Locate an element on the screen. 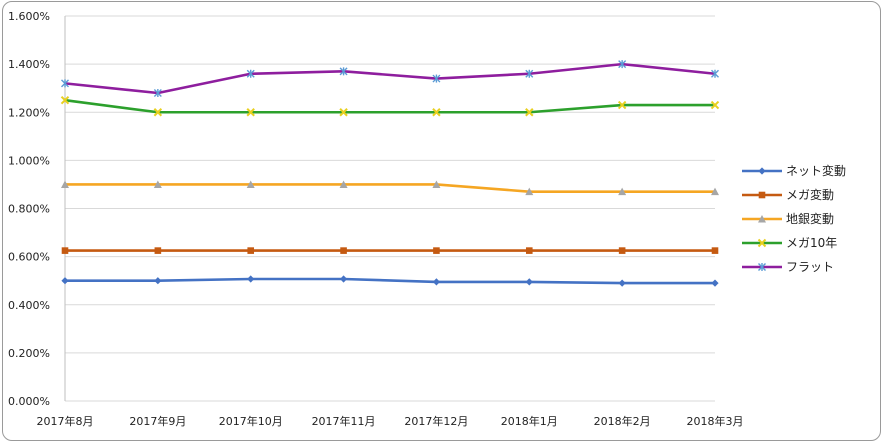 The height and width of the screenshot is (444, 885). x-tick-label: 2018年2月 is located at coordinates (622, 421).